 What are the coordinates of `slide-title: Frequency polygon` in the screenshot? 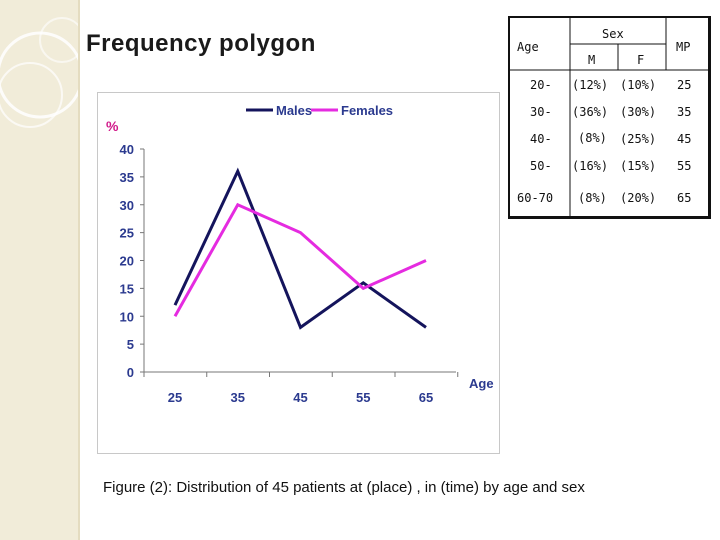 It's located at (201, 43).